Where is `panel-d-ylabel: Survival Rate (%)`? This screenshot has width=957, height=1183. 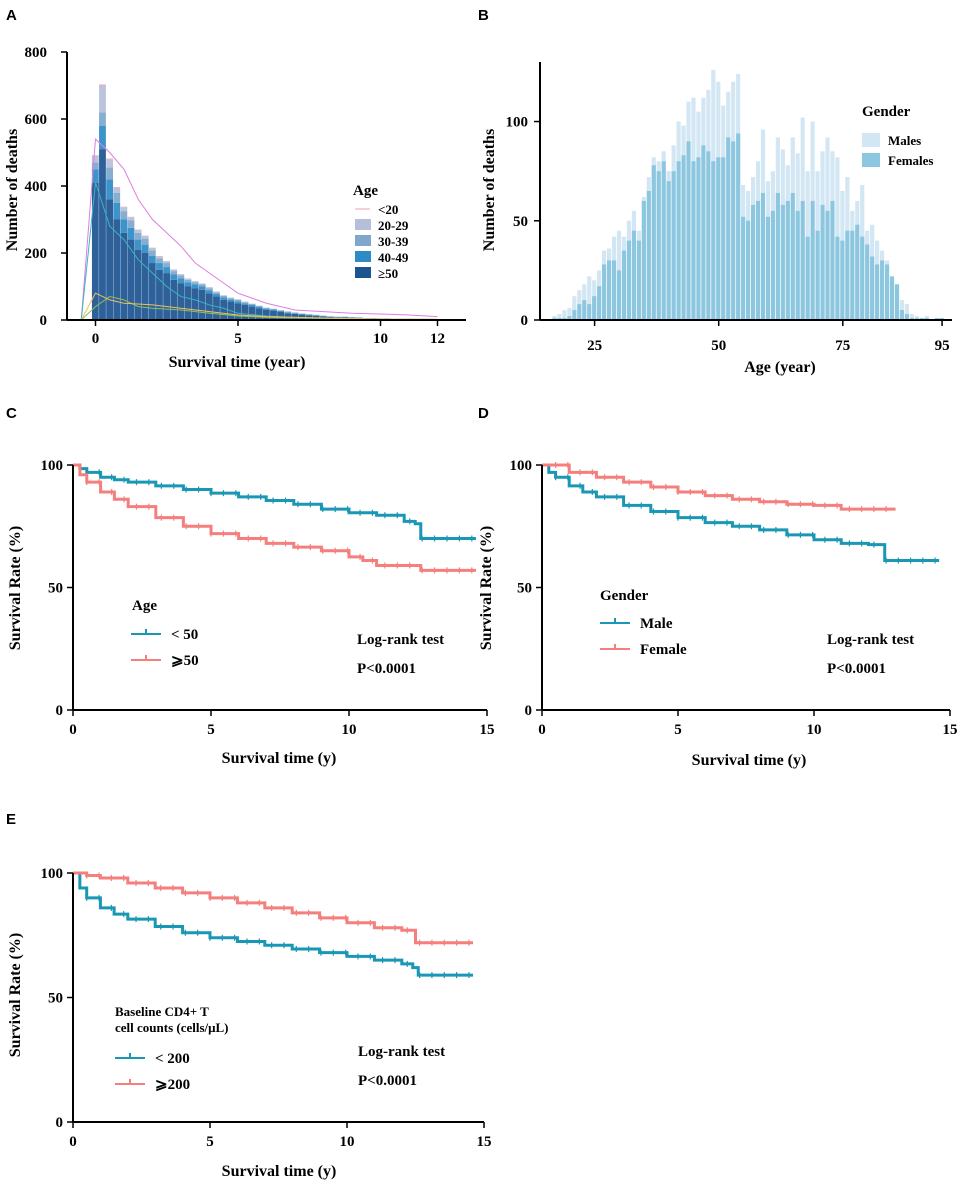 panel-d-ylabel: Survival Rate (%) is located at coordinates (486, 588).